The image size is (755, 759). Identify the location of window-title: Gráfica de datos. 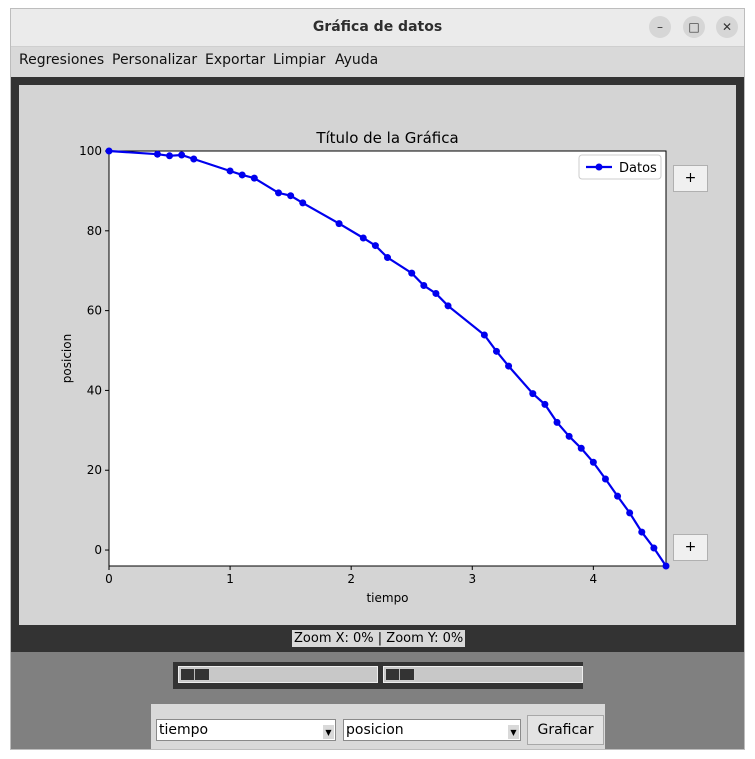
(377, 27).